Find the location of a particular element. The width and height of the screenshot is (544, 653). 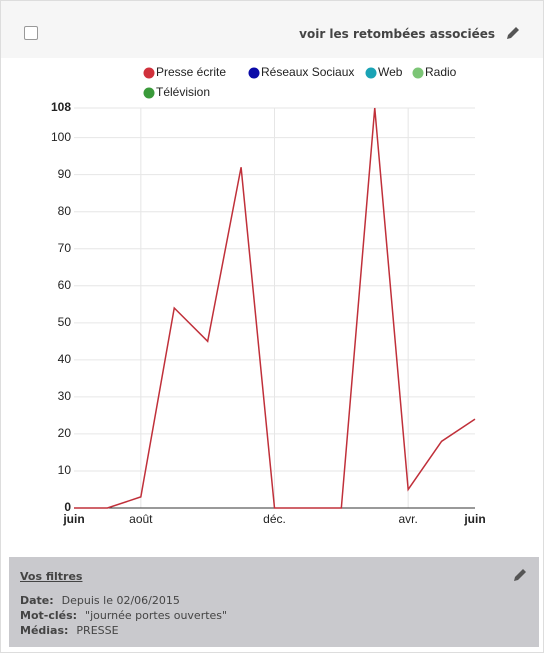

x-tick-label: août is located at coordinates (141, 519).